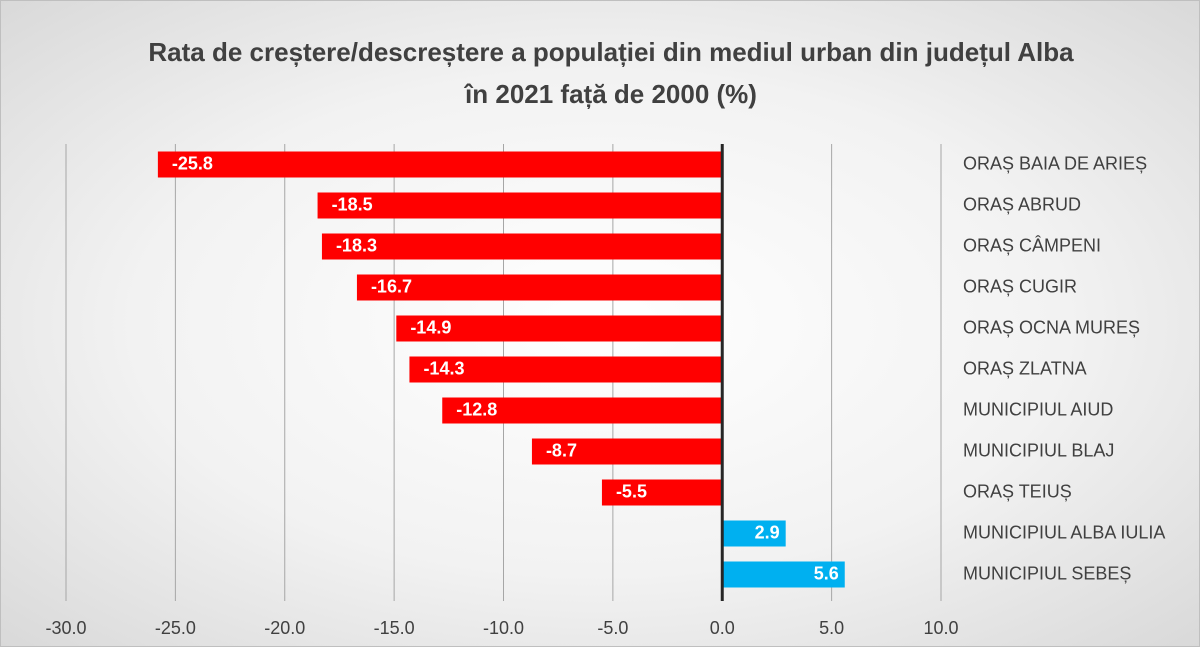 The image size is (1200, 647). Describe the element at coordinates (831, 628) in the screenshot. I see `x-tick-label: 5.0` at that location.